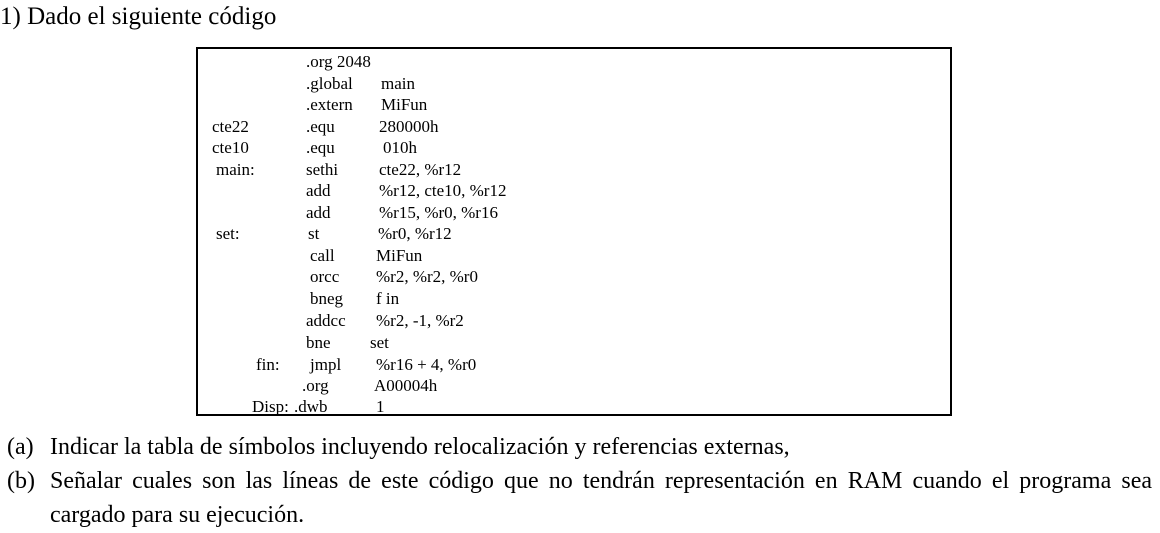  What do you see at coordinates (314, 233) in the screenshot?
I see `code-op: st` at bounding box center [314, 233].